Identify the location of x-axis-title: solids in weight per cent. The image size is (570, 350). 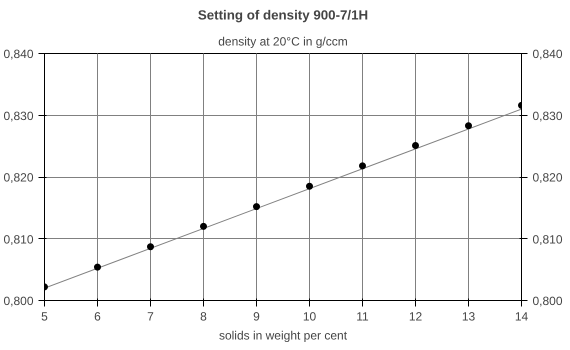
(283, 335).